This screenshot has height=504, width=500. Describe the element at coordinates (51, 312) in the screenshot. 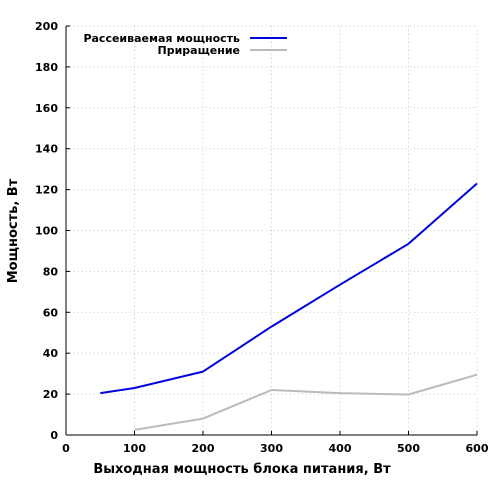

I see `y-tick-label: 60` at that location.